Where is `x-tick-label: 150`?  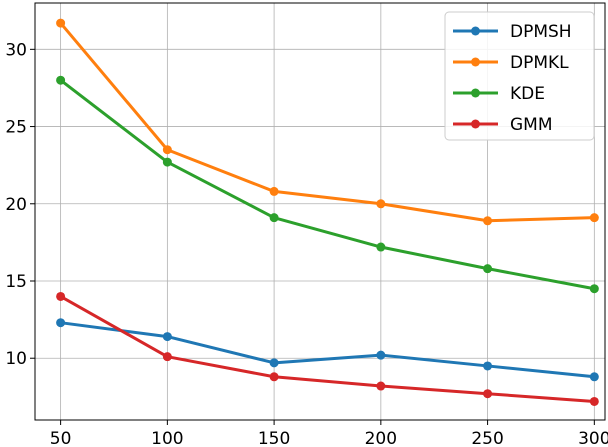 x-tick-label: 150 is located at coordinates (274, 438).